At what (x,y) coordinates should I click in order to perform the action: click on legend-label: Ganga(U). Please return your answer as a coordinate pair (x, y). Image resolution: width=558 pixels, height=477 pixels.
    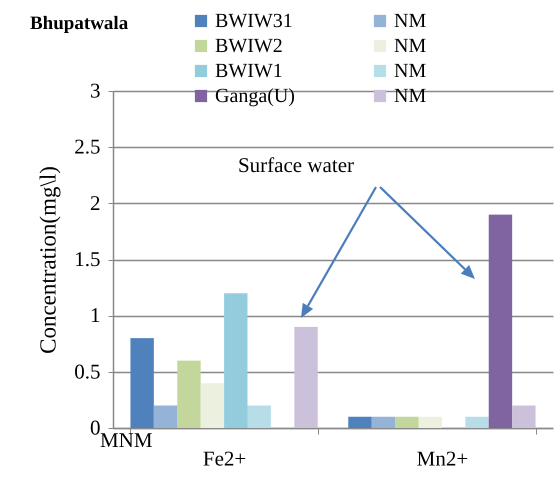
    Looking at the image, I should click on (255, 96).